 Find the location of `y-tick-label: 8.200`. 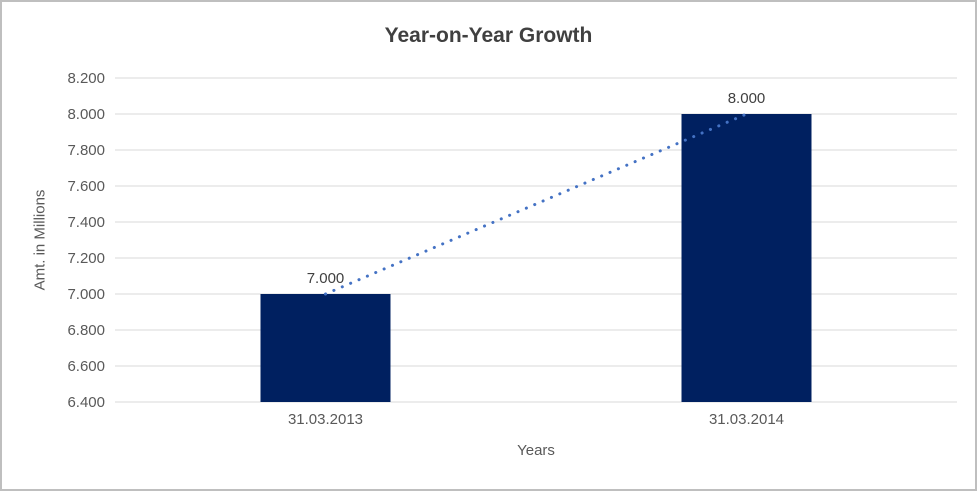

y-tick-label: 8.200 is located at coordinates (86, 78).